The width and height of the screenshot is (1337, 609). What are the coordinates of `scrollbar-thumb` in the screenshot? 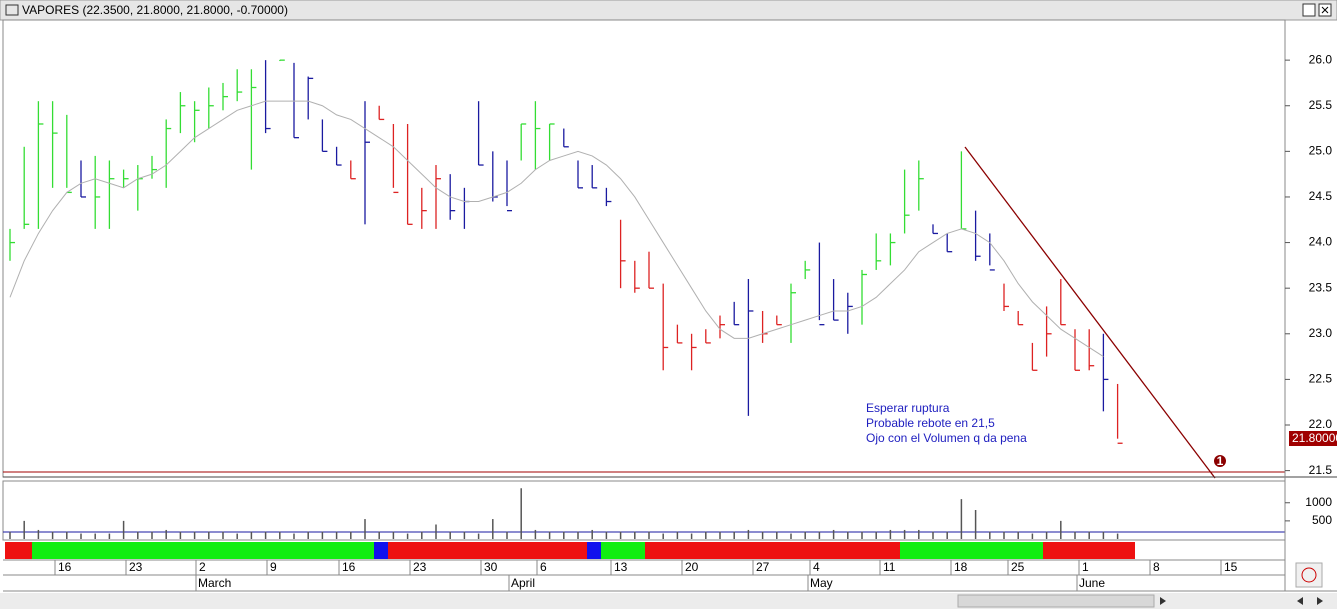 It's located at (1056, 601).